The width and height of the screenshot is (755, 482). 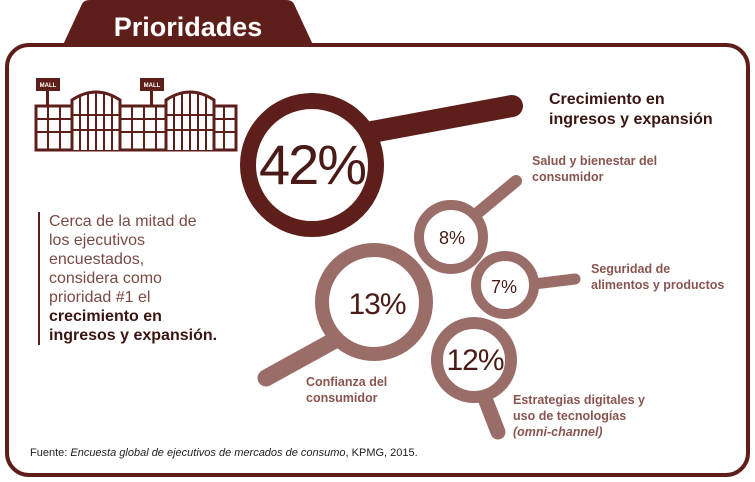 I want to click on category-label-health: Salud y bienestar del consumidor, so click(x=596, y=169).